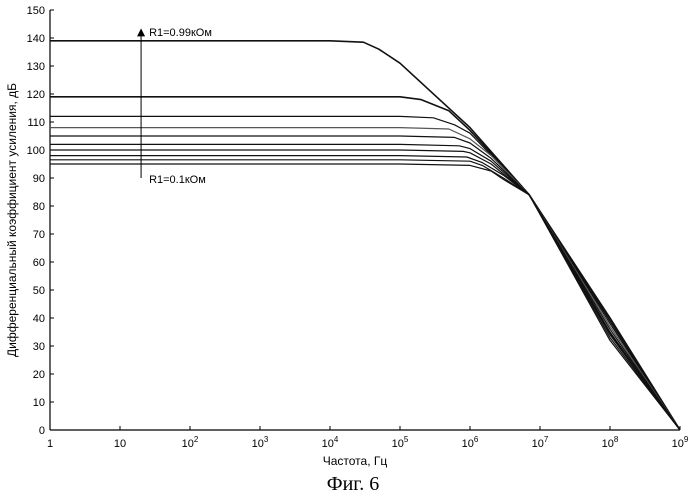 This screenshot has width=700, height=496. Describe the element at coordinates (353, 484) in the screenshot. I see `figure-caption: Фиг. 6` at that location.